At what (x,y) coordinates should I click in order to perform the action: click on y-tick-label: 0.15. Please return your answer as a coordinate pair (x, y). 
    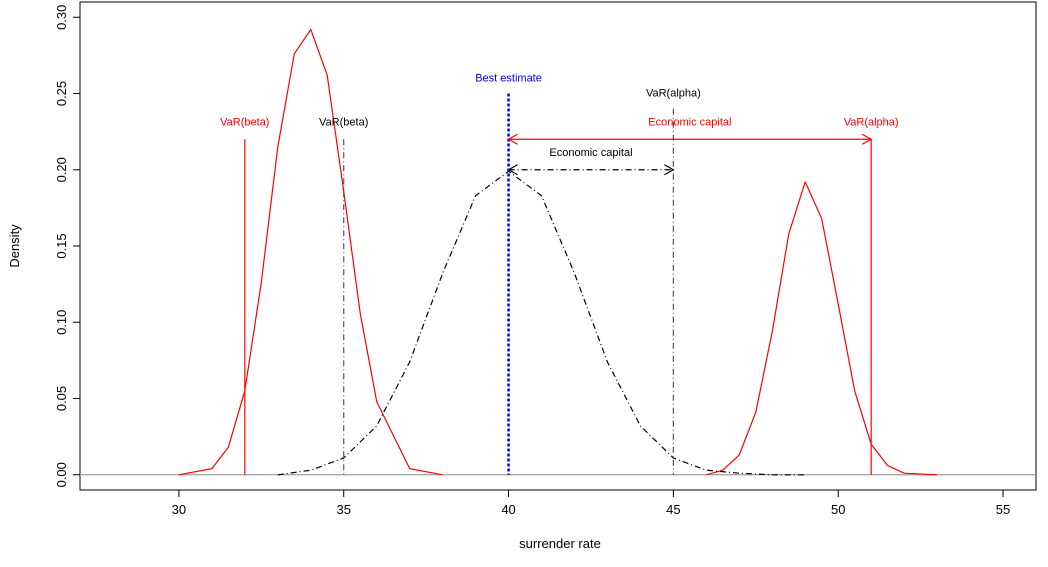
    Looking at the image, I should click on (61, 245).